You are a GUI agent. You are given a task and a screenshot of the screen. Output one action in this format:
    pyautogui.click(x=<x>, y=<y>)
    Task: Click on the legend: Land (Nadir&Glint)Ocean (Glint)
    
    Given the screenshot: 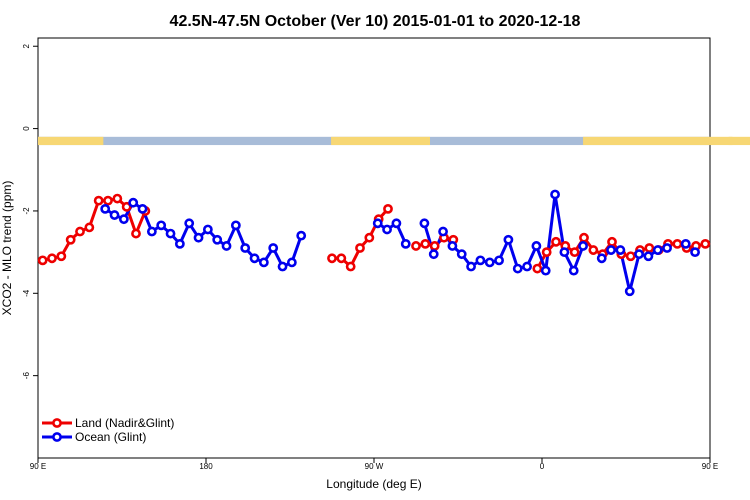 What is the action you would take?
    pyautogui.click(x=108, y=430)
    